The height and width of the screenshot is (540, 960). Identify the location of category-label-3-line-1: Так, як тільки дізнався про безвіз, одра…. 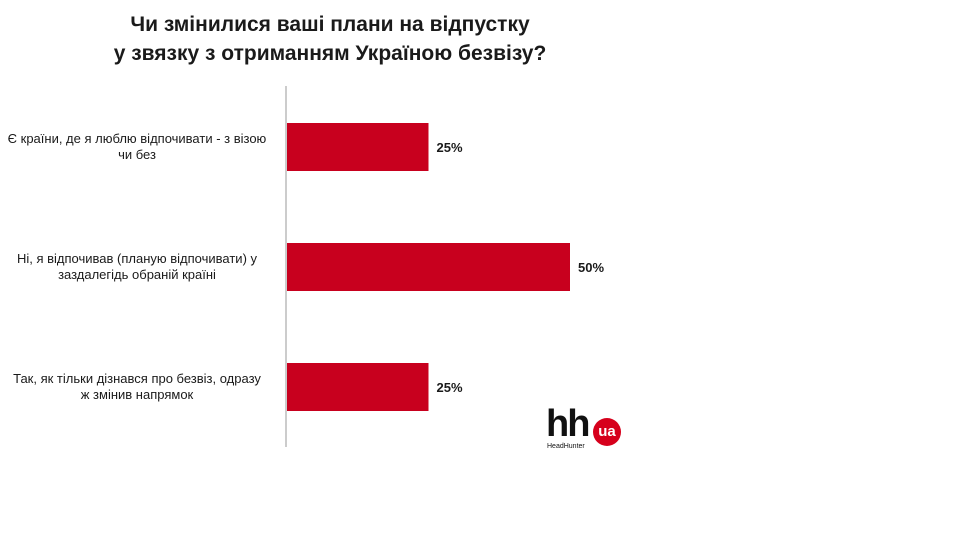
(137, 378).